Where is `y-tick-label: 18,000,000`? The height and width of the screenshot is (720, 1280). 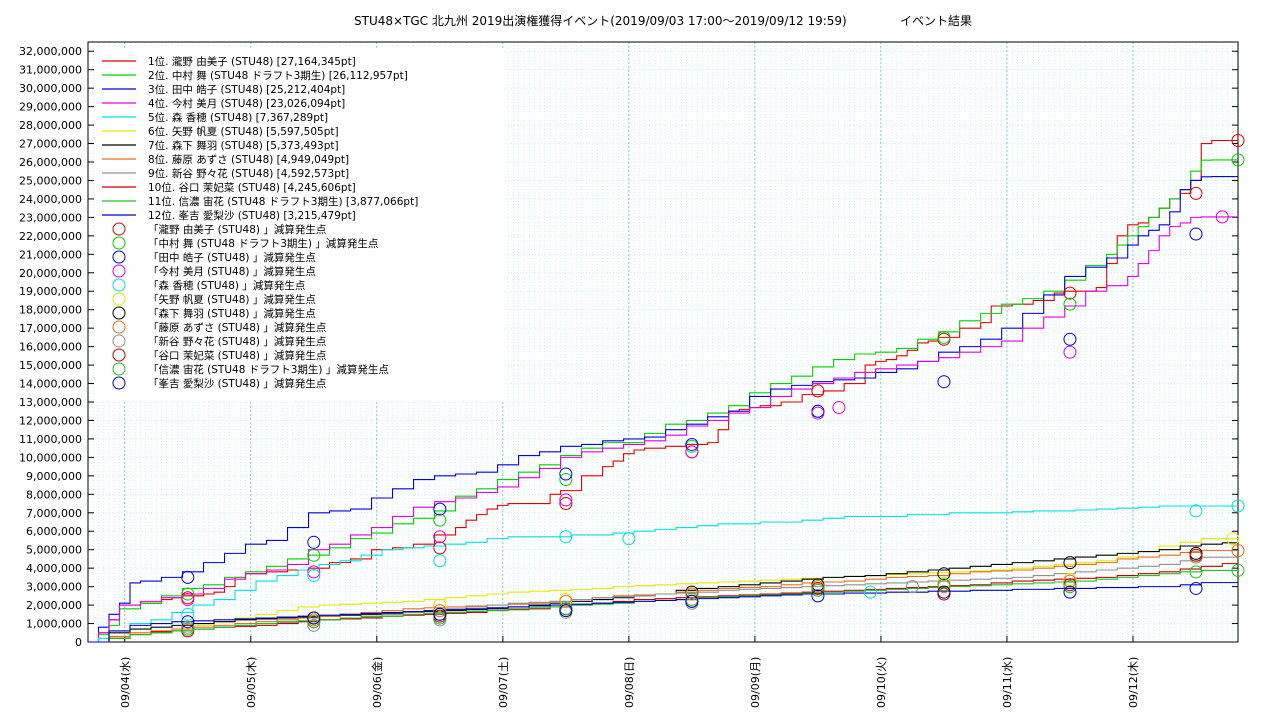 y-tick-label: 18,000,000 is located at coordinates (50, 310).